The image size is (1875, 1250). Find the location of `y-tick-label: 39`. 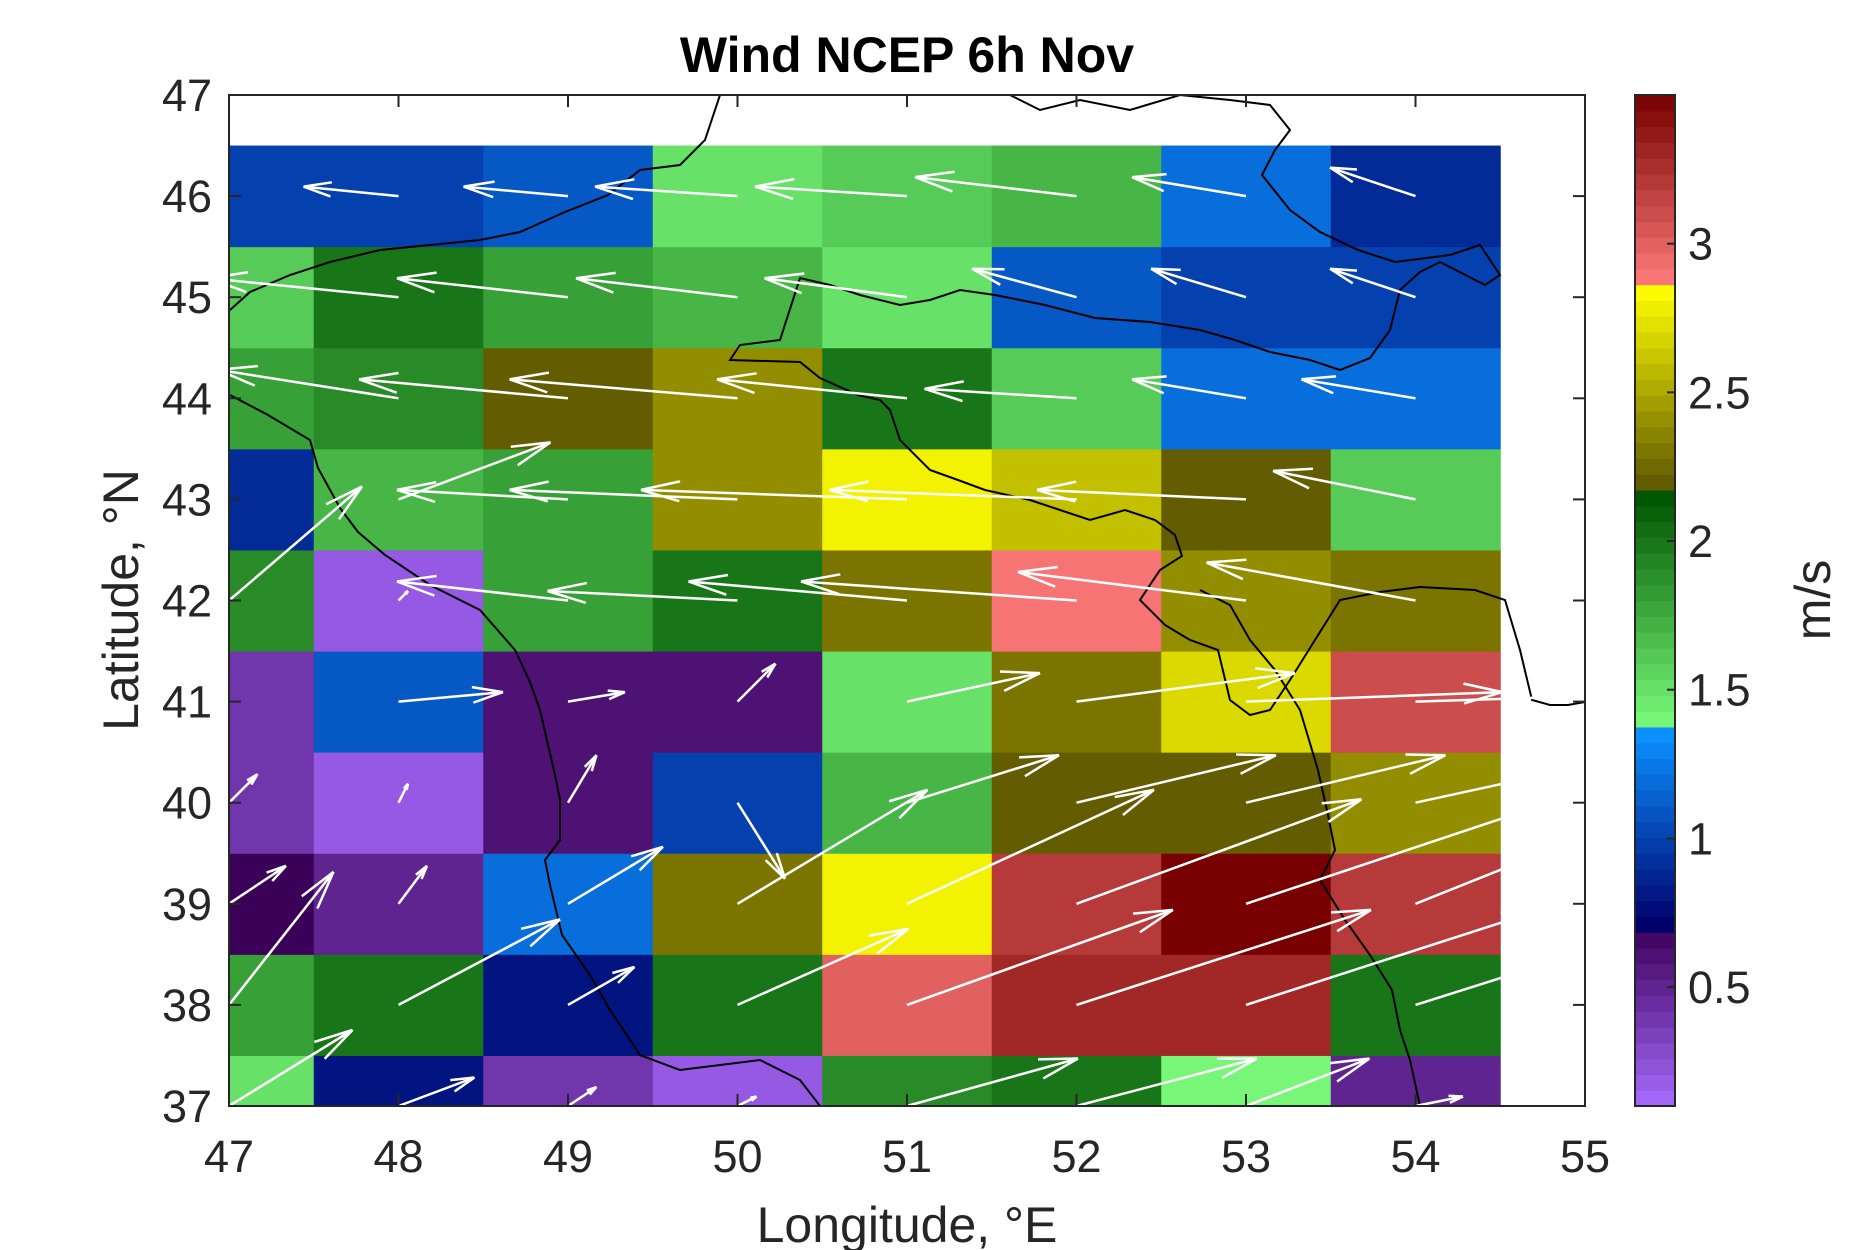

y-tick-label: 39 is located at coordinates (187, 904).